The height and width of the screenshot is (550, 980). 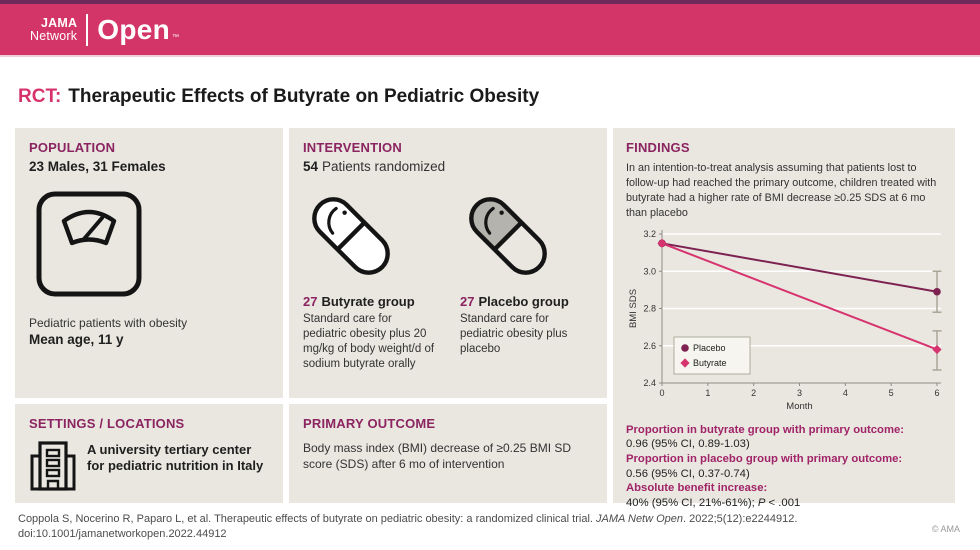 What do you see at coordinates (799, 406) in the screenshot?
I see `chart-text: Month` at bounding box center [799, 406].